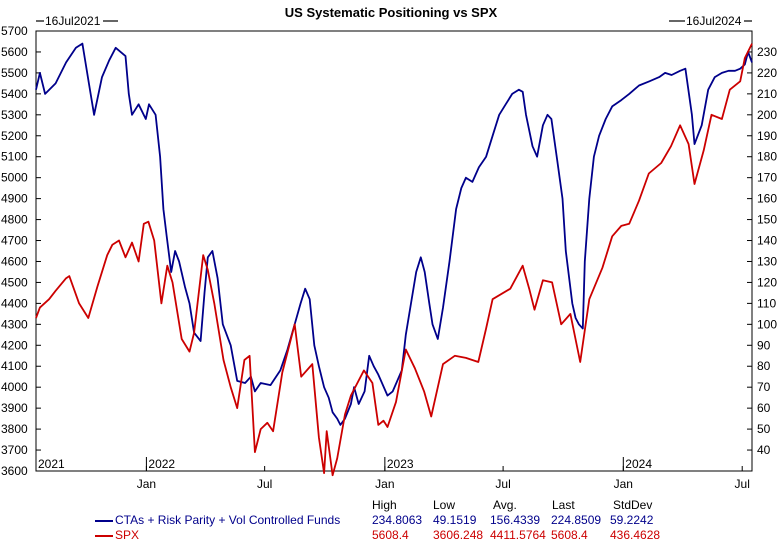 The image size is (782, 544). What do you see at coordinates (518, 535) in the screenshot?
I see `stat-avg-spx: 4411.5764` at bounding box center [518, 535].